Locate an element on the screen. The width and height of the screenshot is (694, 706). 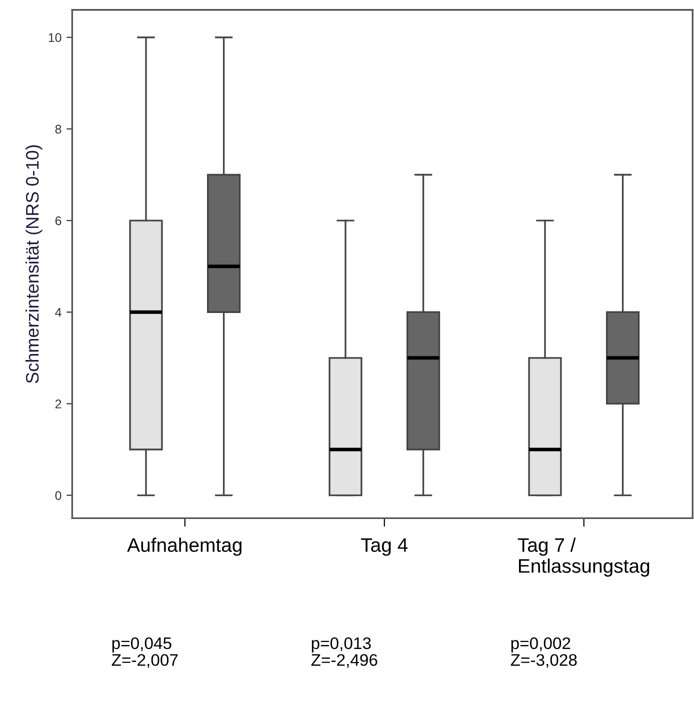
text: p=0,013 Z=-2,496 is located at coordinates (344, 652).